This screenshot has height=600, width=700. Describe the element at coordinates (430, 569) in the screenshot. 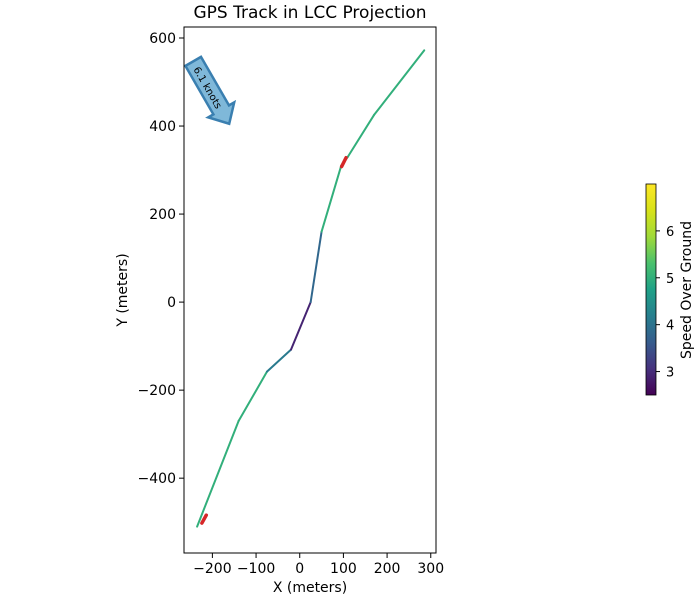

I see `x-tick-label: 300` at that location.